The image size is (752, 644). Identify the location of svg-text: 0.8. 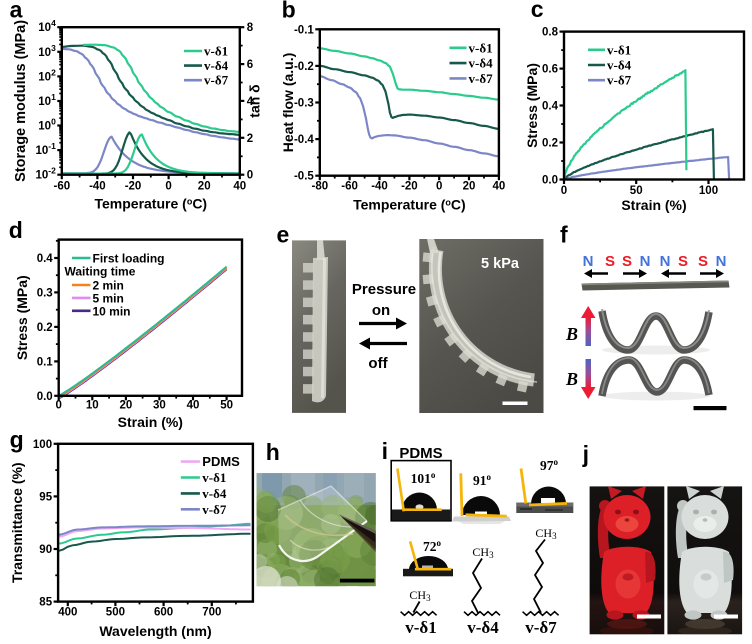
(550, 33).